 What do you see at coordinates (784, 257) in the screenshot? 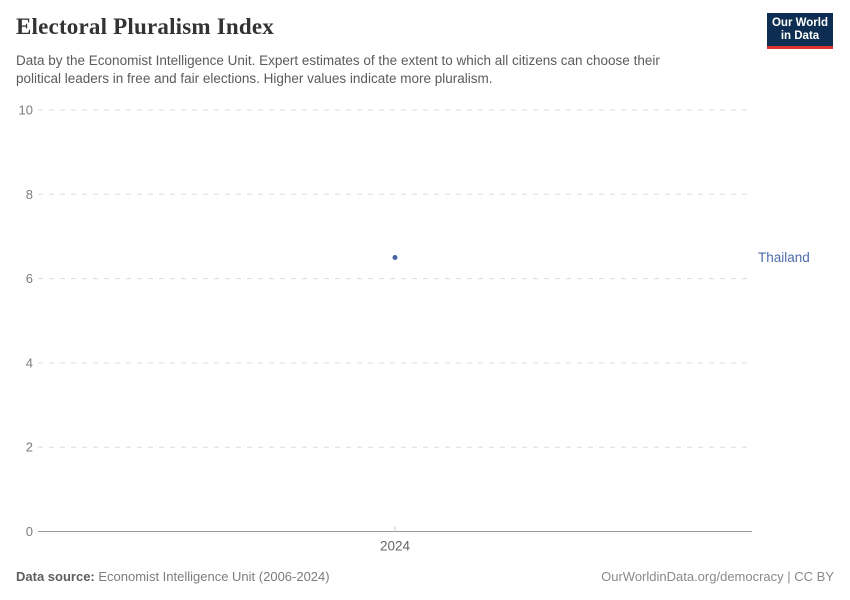
I see `entity-label: Thailand` at bounding box center [784, 257].